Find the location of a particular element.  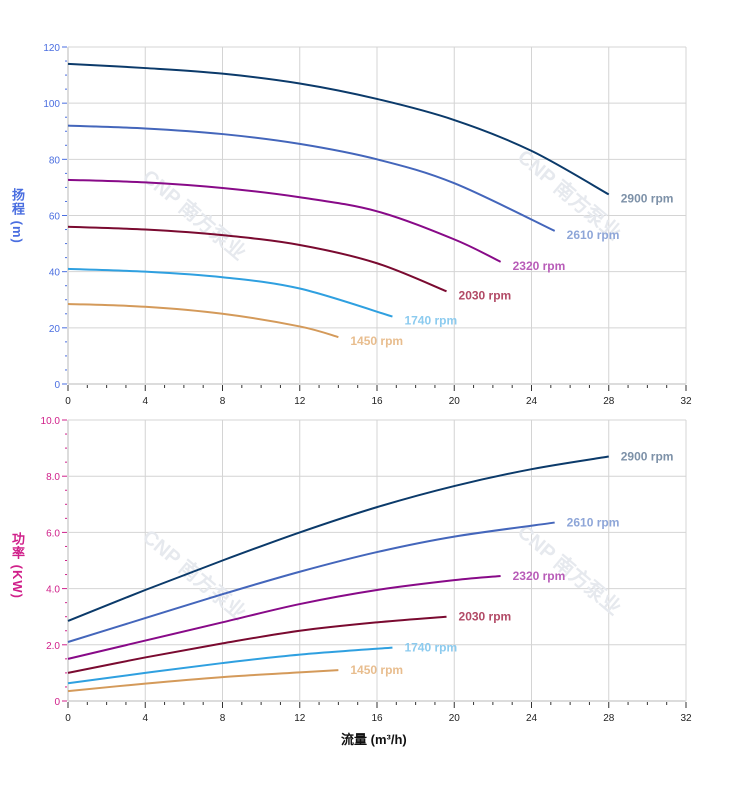

y-tick-label: 40 is located at coordinates (55, 273).